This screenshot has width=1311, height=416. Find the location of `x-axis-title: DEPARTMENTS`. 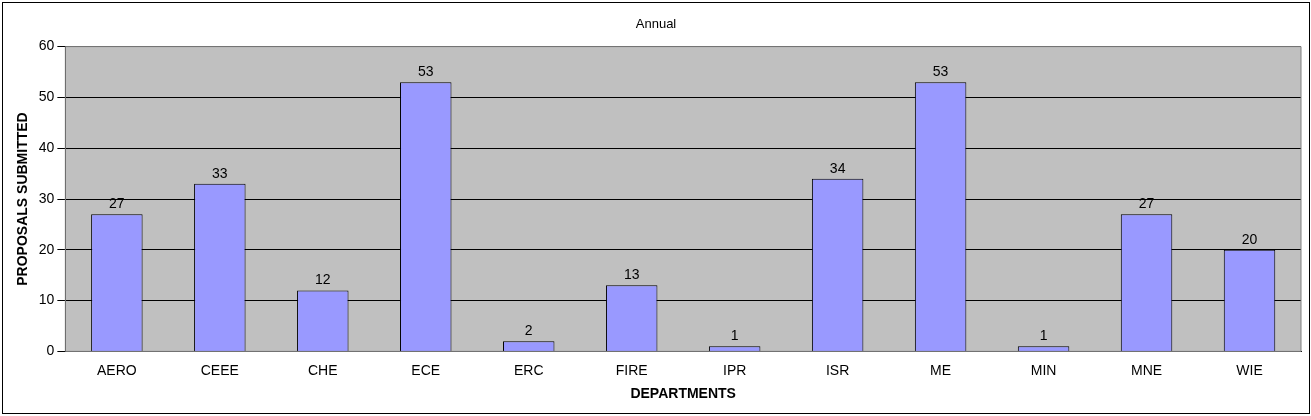

x-axis-title: DEPARTMENTS is located at coordinates (683, 393).